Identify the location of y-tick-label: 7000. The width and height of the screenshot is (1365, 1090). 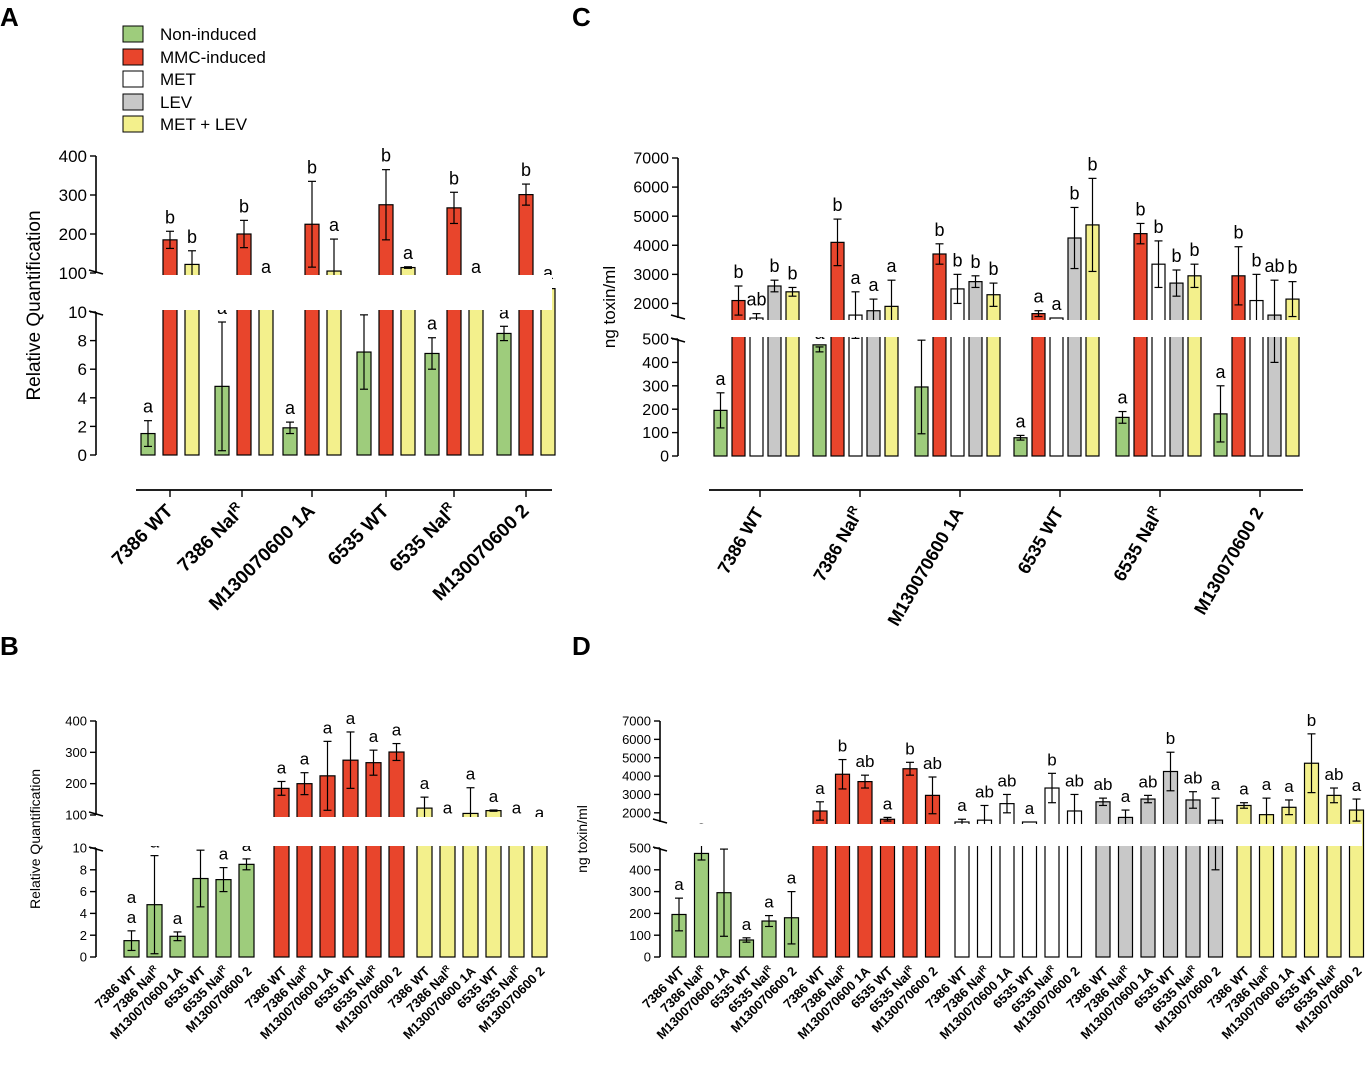
(636, 721).